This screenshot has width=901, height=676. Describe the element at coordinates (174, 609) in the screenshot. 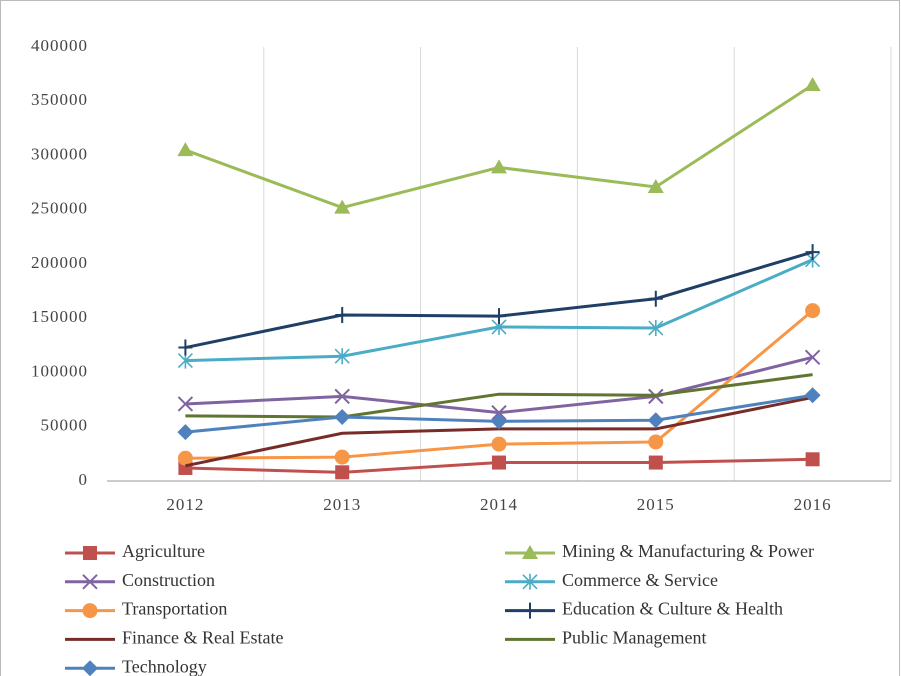

I see `legend-label: Transportation` at that location.